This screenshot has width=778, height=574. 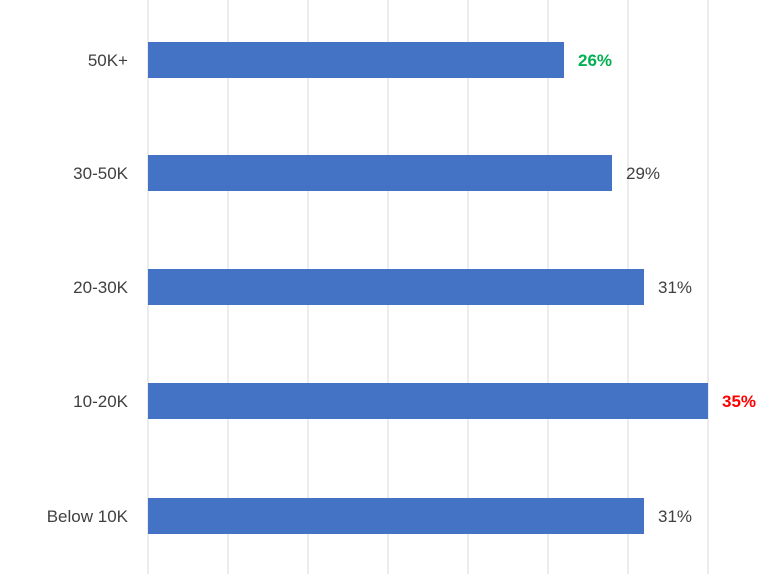 I want to click on category-labels: 50K+ 30-50K 20-30K 10-20K Below 10K, so click(x=88, y=288).